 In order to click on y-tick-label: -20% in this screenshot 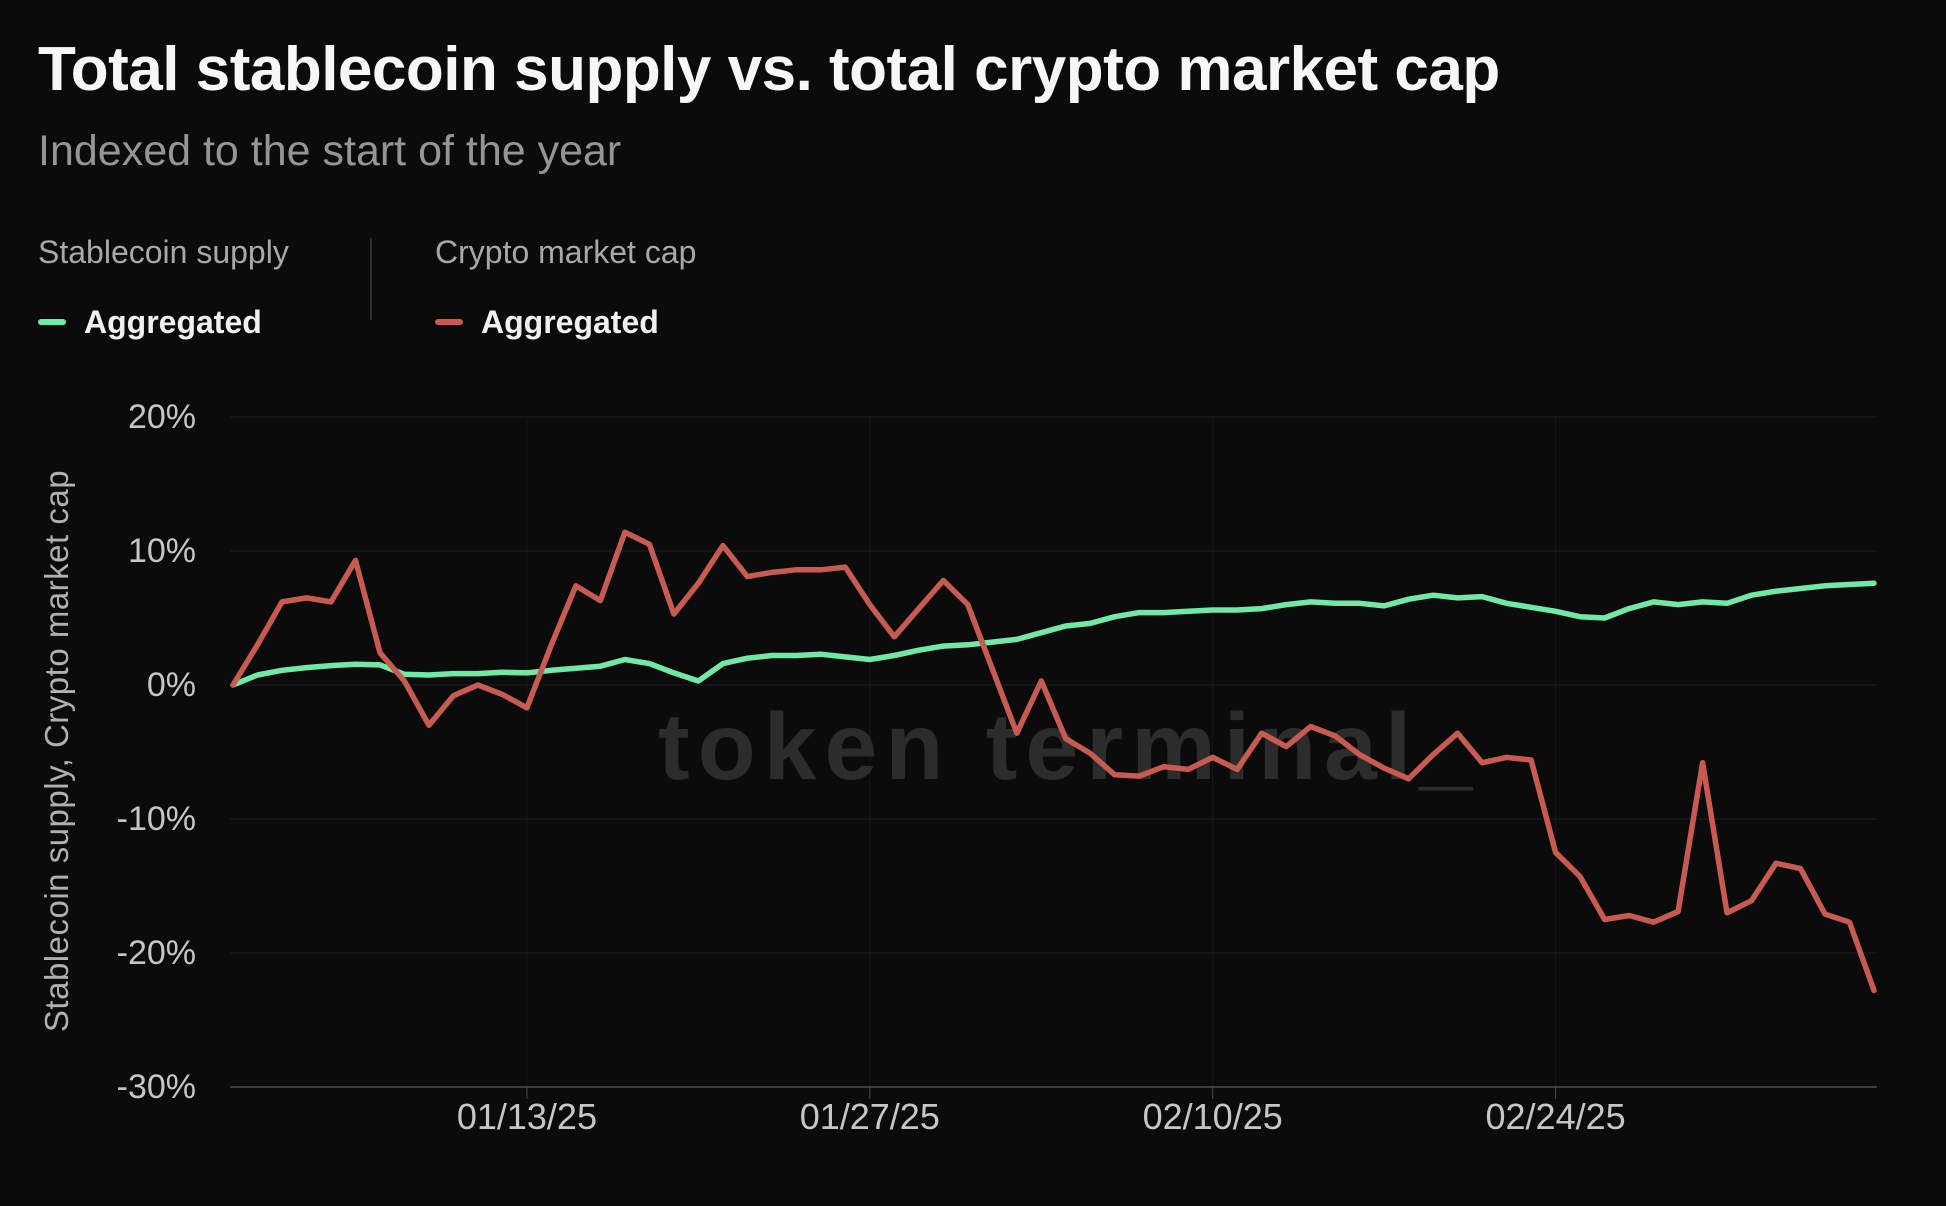, I will do `click(156, 953)`.